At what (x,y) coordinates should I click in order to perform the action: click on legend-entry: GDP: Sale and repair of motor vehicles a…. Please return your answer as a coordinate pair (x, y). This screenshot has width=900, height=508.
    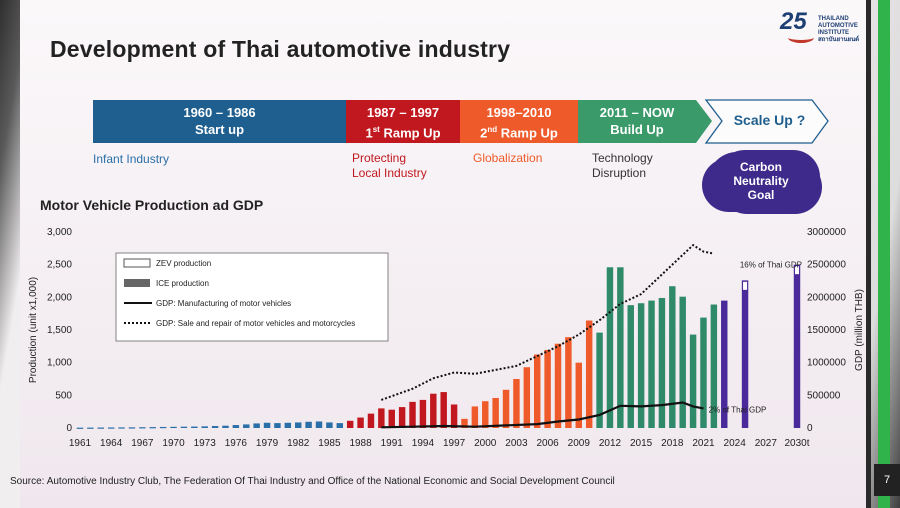
    Looking at the image, I should click on (255, 323).